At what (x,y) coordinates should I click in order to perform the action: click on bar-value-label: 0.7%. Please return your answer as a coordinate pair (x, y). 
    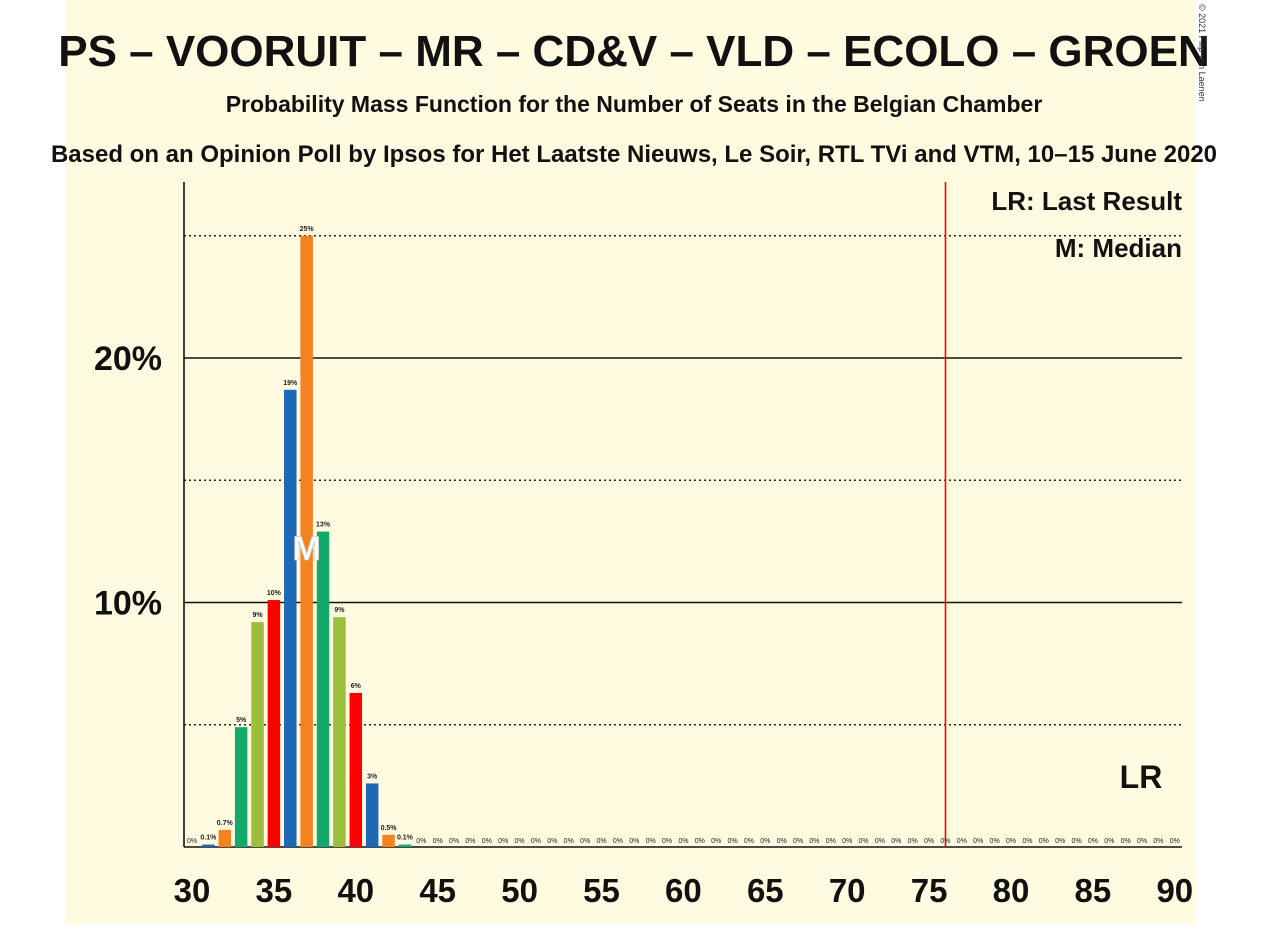
    Looking at the image, I should click on (225, 823).